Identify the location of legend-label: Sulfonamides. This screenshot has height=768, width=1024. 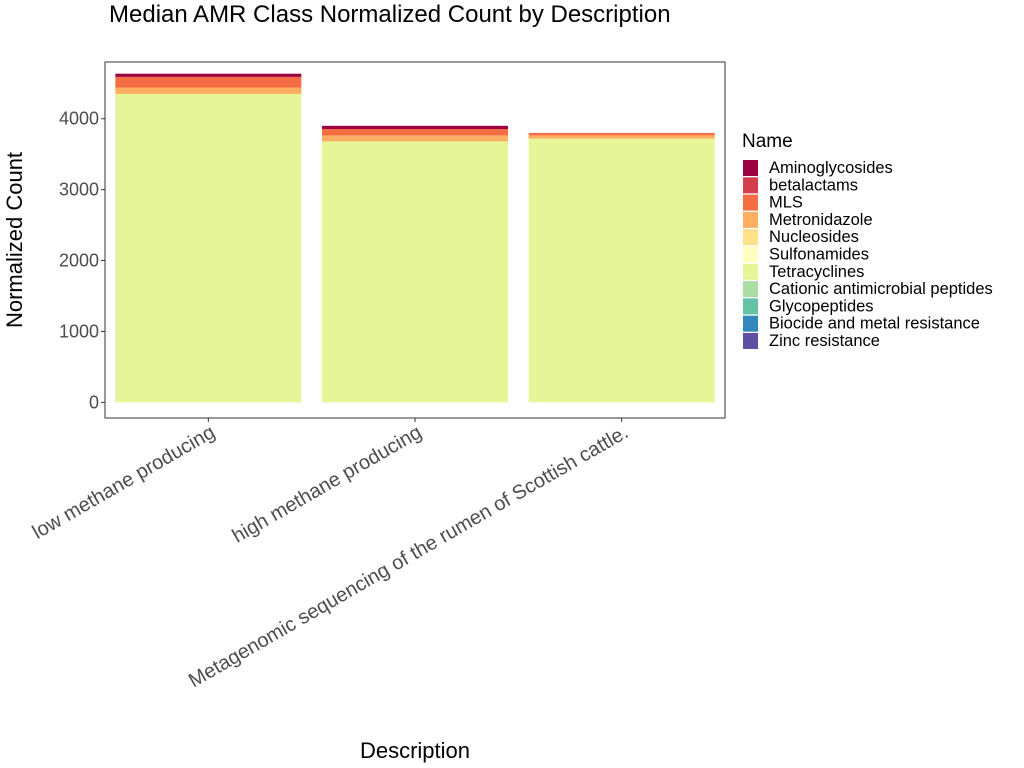
(819, 255).